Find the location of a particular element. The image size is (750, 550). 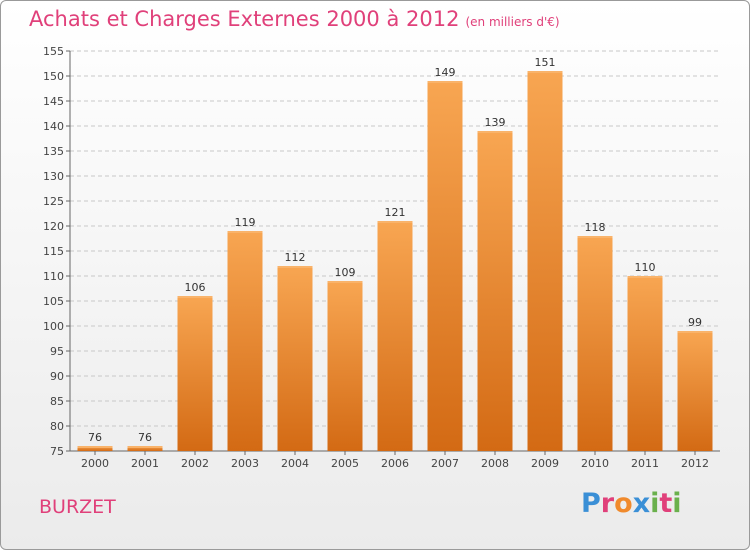

bar-2003 is located at coordinates (245, 341).